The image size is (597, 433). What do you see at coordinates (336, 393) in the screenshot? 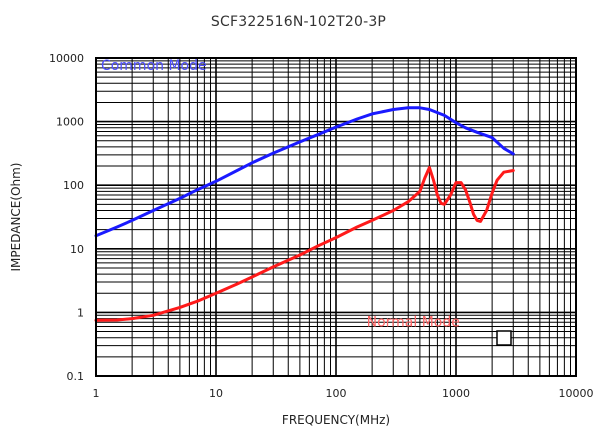
I see `x-tick-label: 100` at bounding box center [336, 393].